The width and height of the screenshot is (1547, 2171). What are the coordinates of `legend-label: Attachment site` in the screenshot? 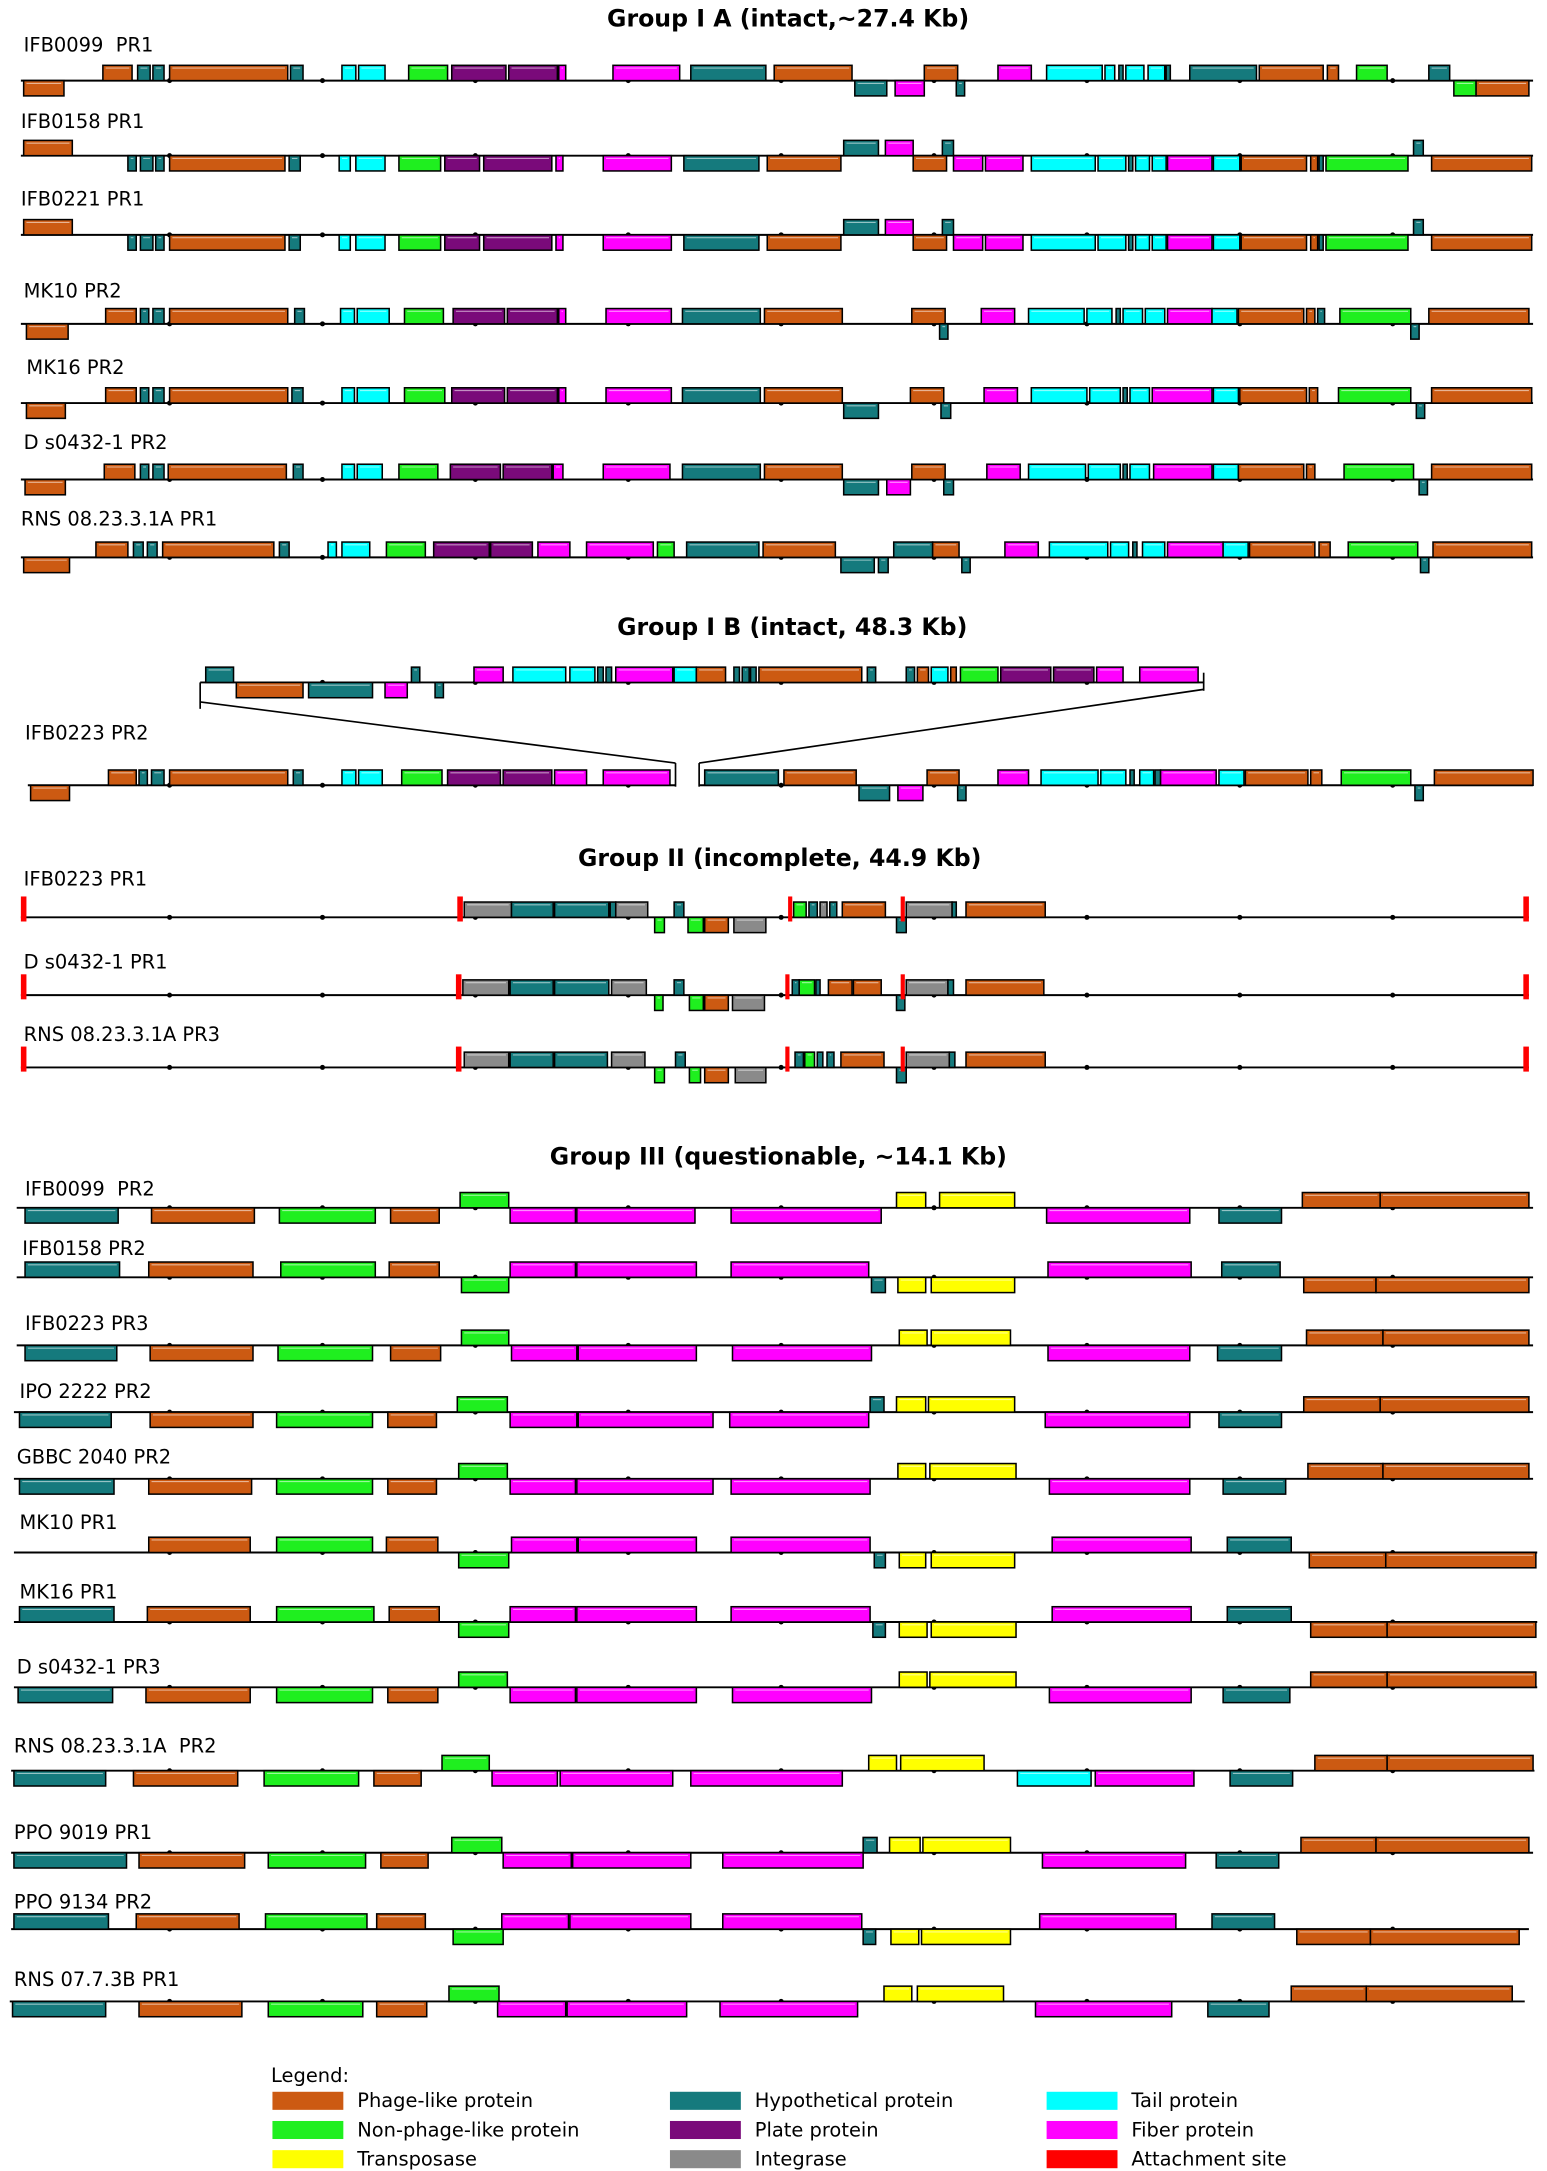 It's located at (1208, 2158).